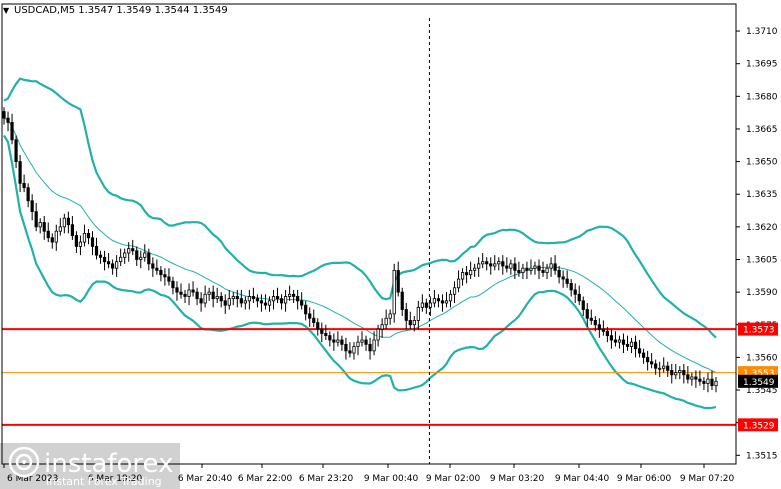  Describe the element at coordinates (762, 358) in the screenshot. I see `y-tick-label: 1.3560` at that location.